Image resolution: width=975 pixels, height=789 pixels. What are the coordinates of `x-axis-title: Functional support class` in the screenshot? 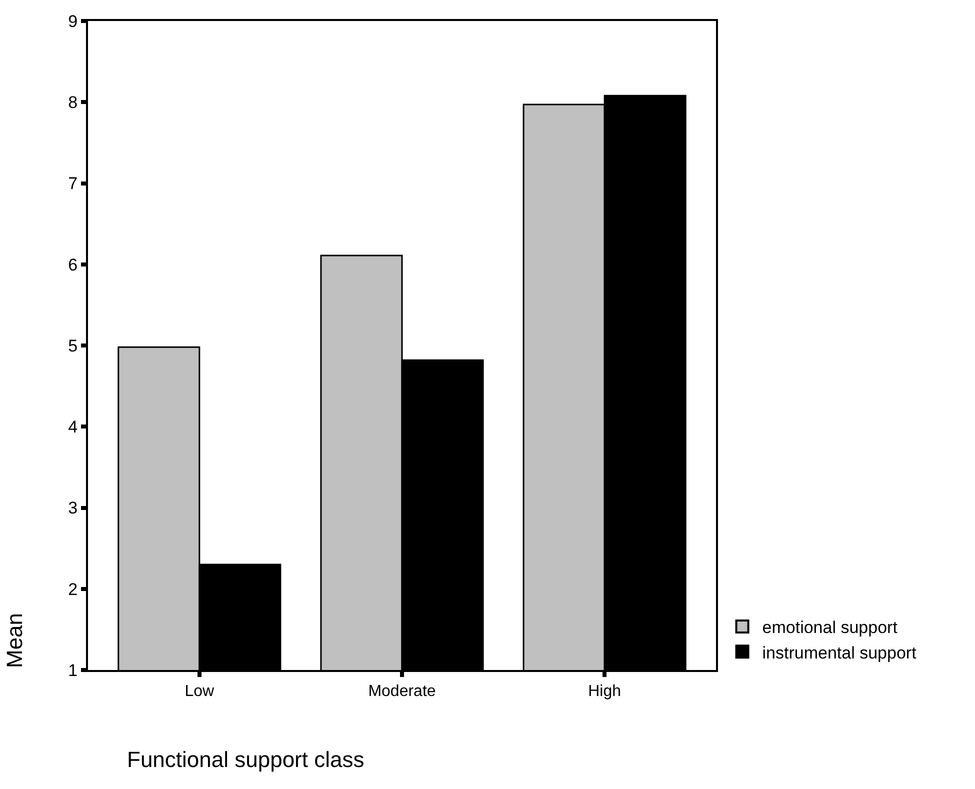 It's located at (245, 759).